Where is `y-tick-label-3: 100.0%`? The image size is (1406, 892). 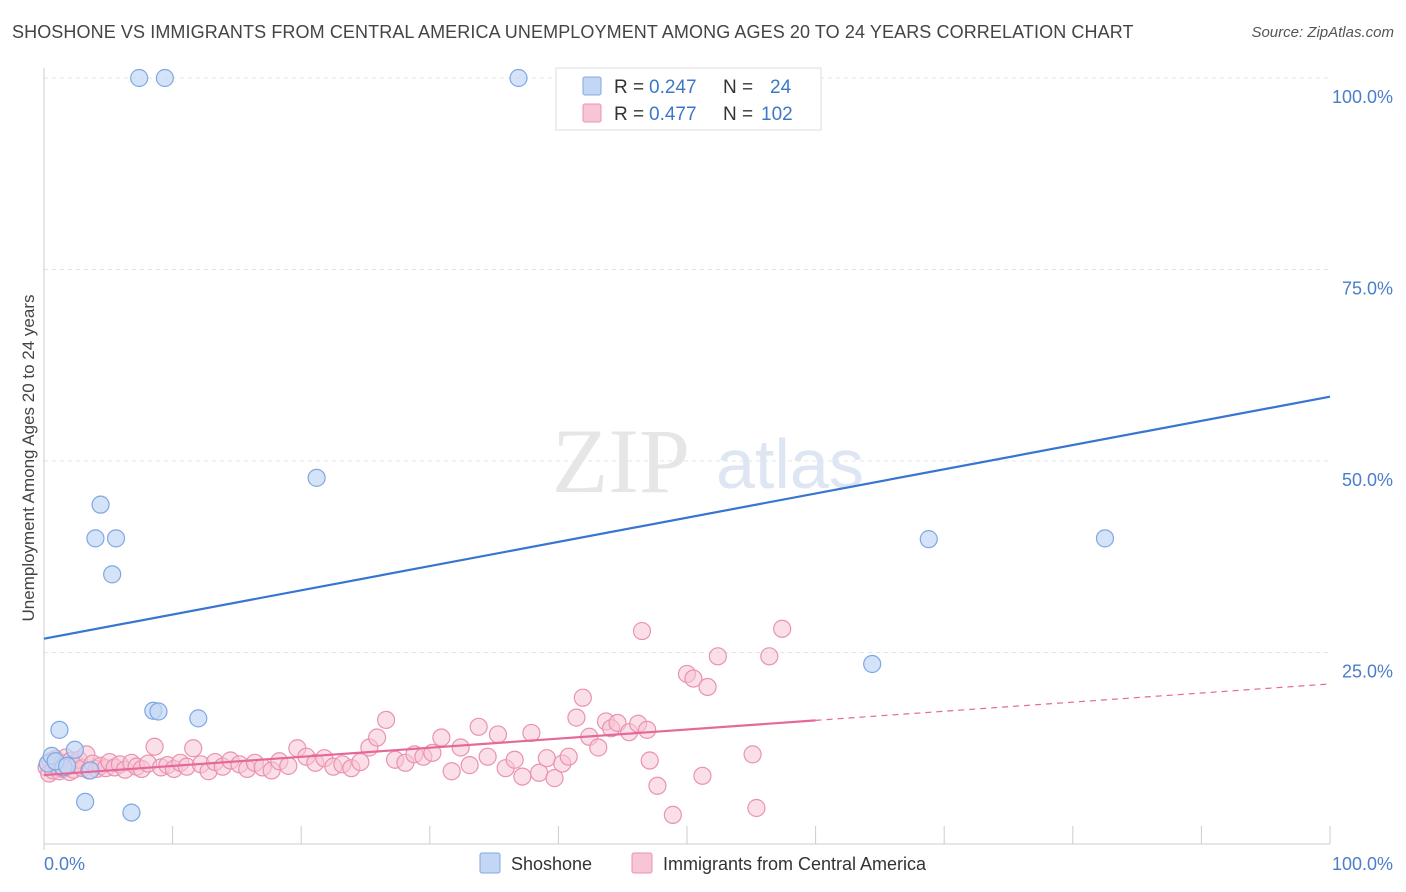
y-tick-label-3: 100.0% is located at coordinates (1362, 97).